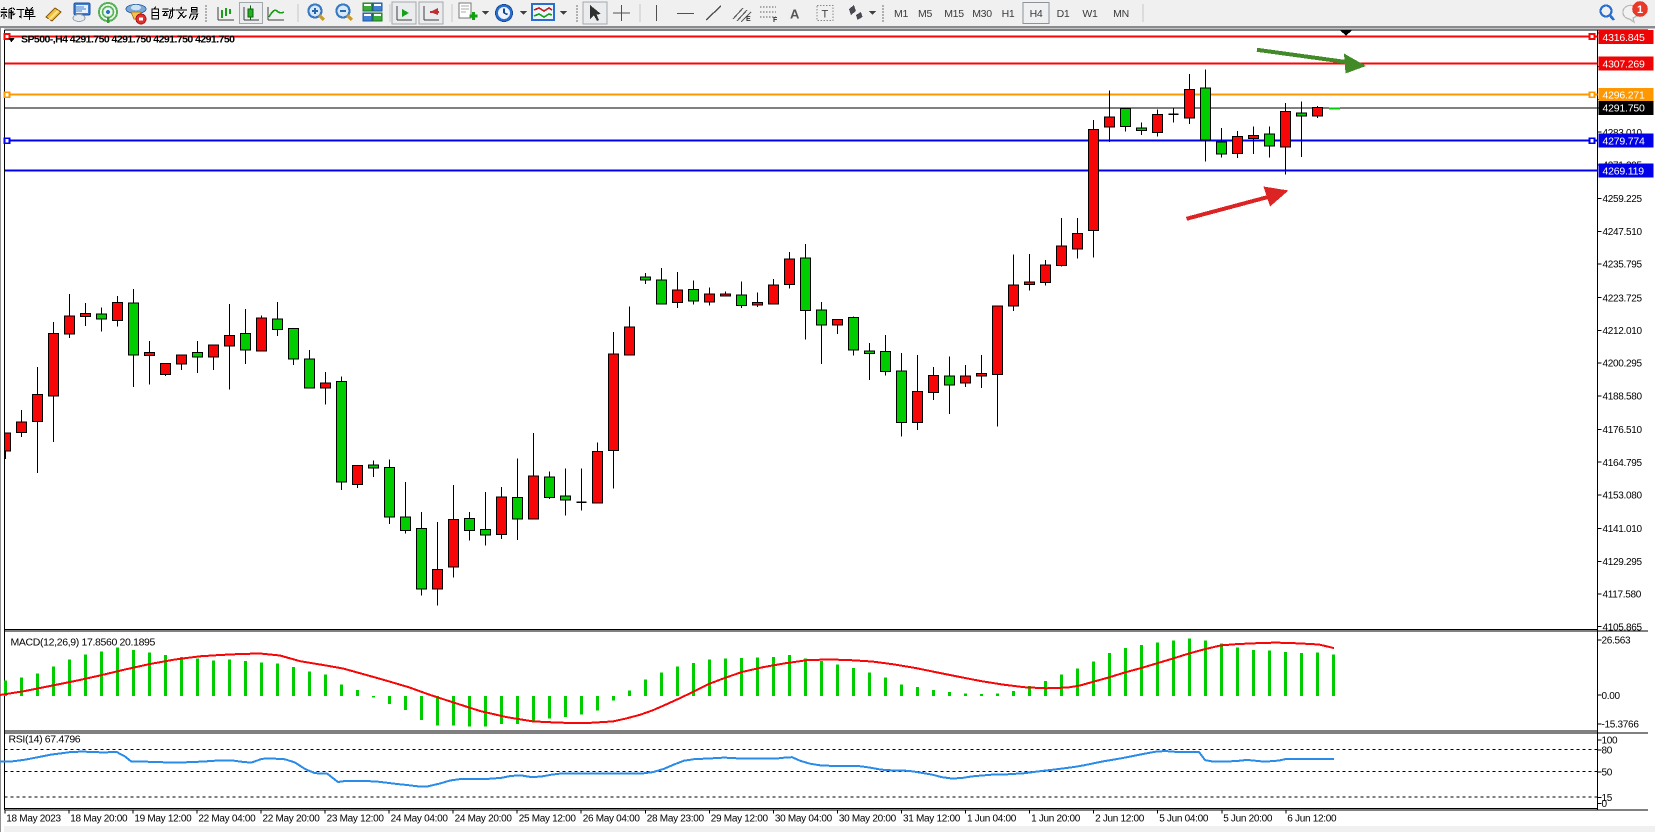 This screenshot has width=1655, height=832. Describe the element at coordinates (1623, 562) in the screenshot. I see `svg-text: 4129.295` at that location.